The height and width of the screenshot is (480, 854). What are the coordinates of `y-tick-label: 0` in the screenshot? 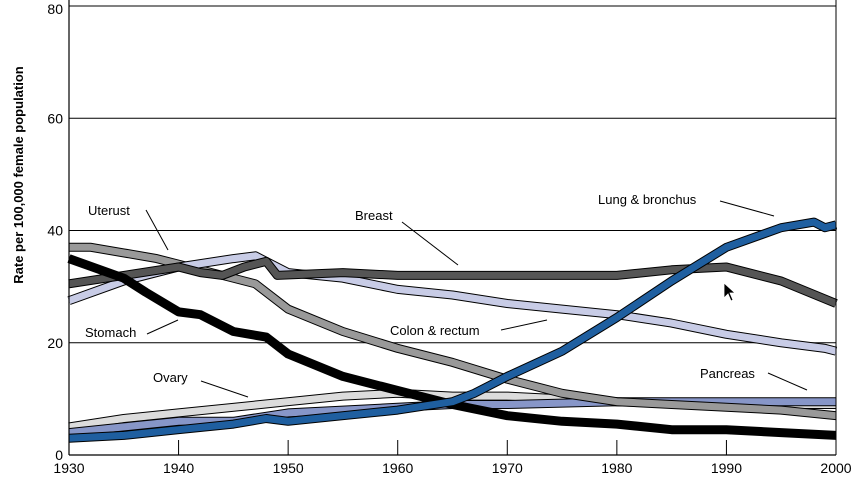 It's located at (59, 455).